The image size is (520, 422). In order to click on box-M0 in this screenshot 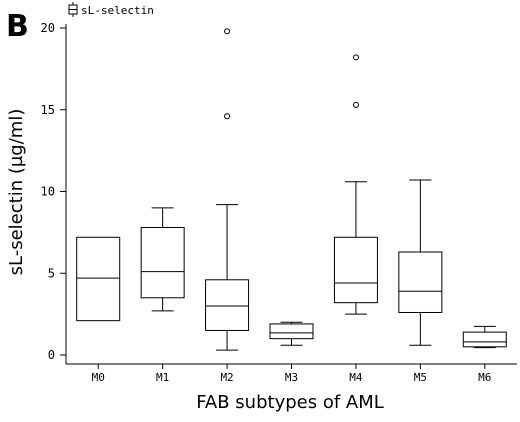, I will do `click(98, 279)`.